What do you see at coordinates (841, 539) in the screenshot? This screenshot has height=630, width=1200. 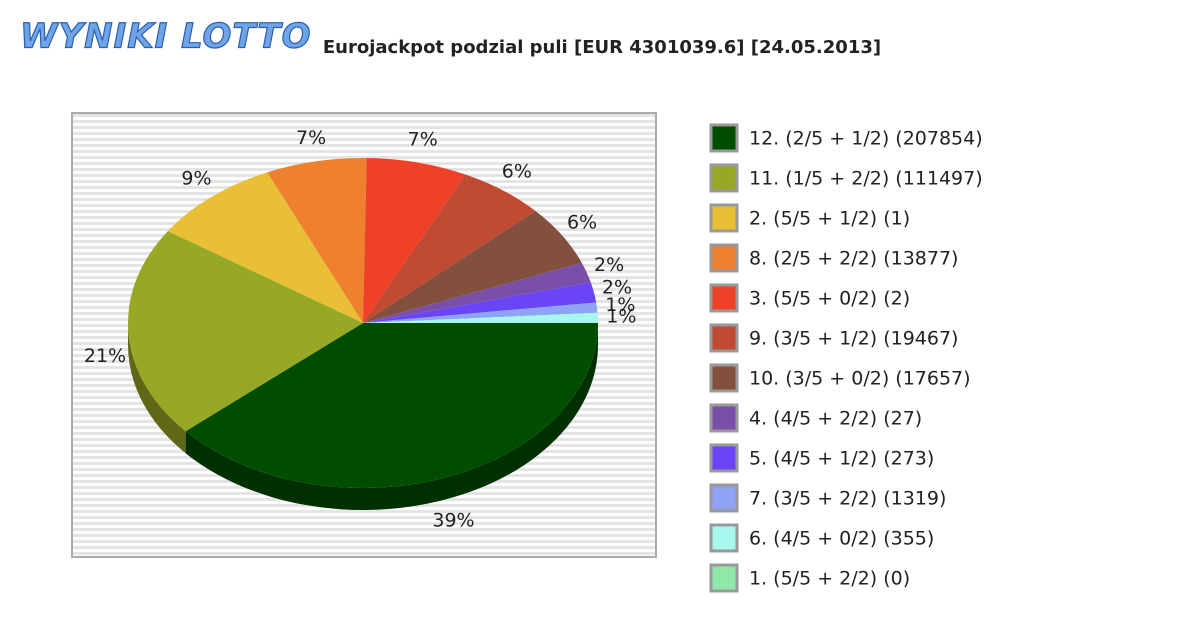 I see `legend-label: 6. (4/5 + 0/2) (355)` at bounding box center [841, 539].